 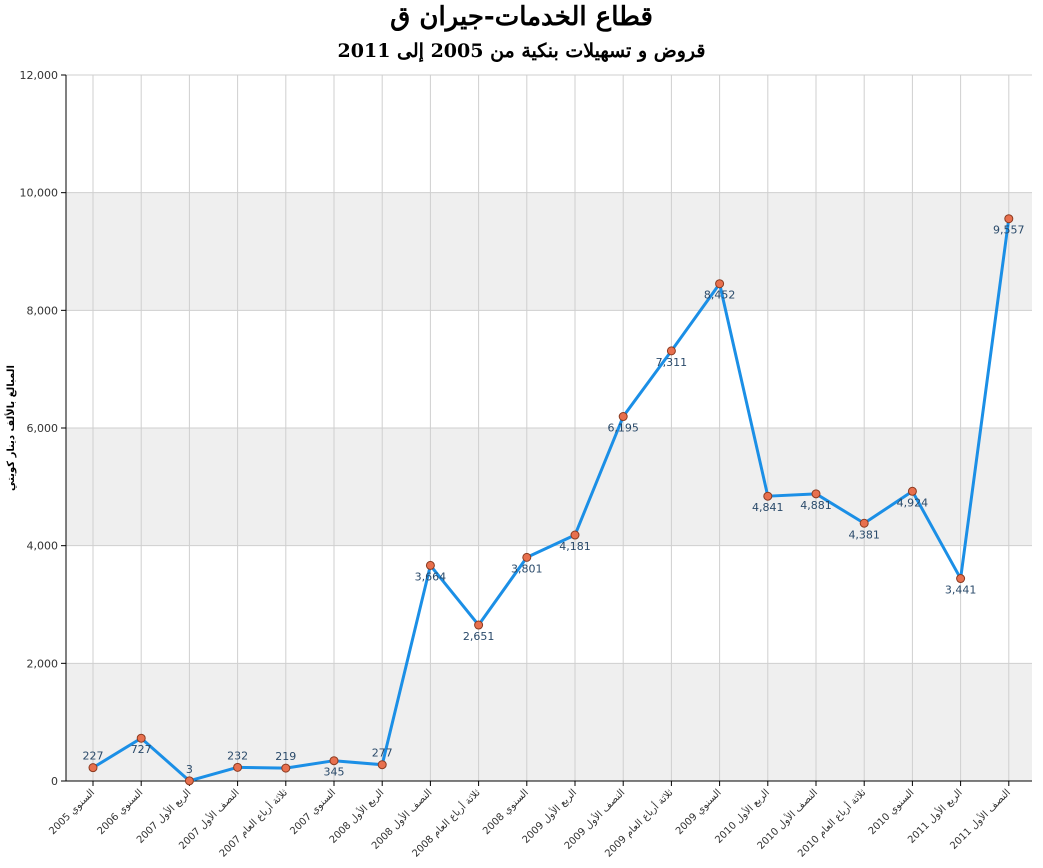 What do you see at coordinates (506, 812) in the screenshot?
I see `x-tick-label: السنوي 2008` at bounding box center [506, 812].